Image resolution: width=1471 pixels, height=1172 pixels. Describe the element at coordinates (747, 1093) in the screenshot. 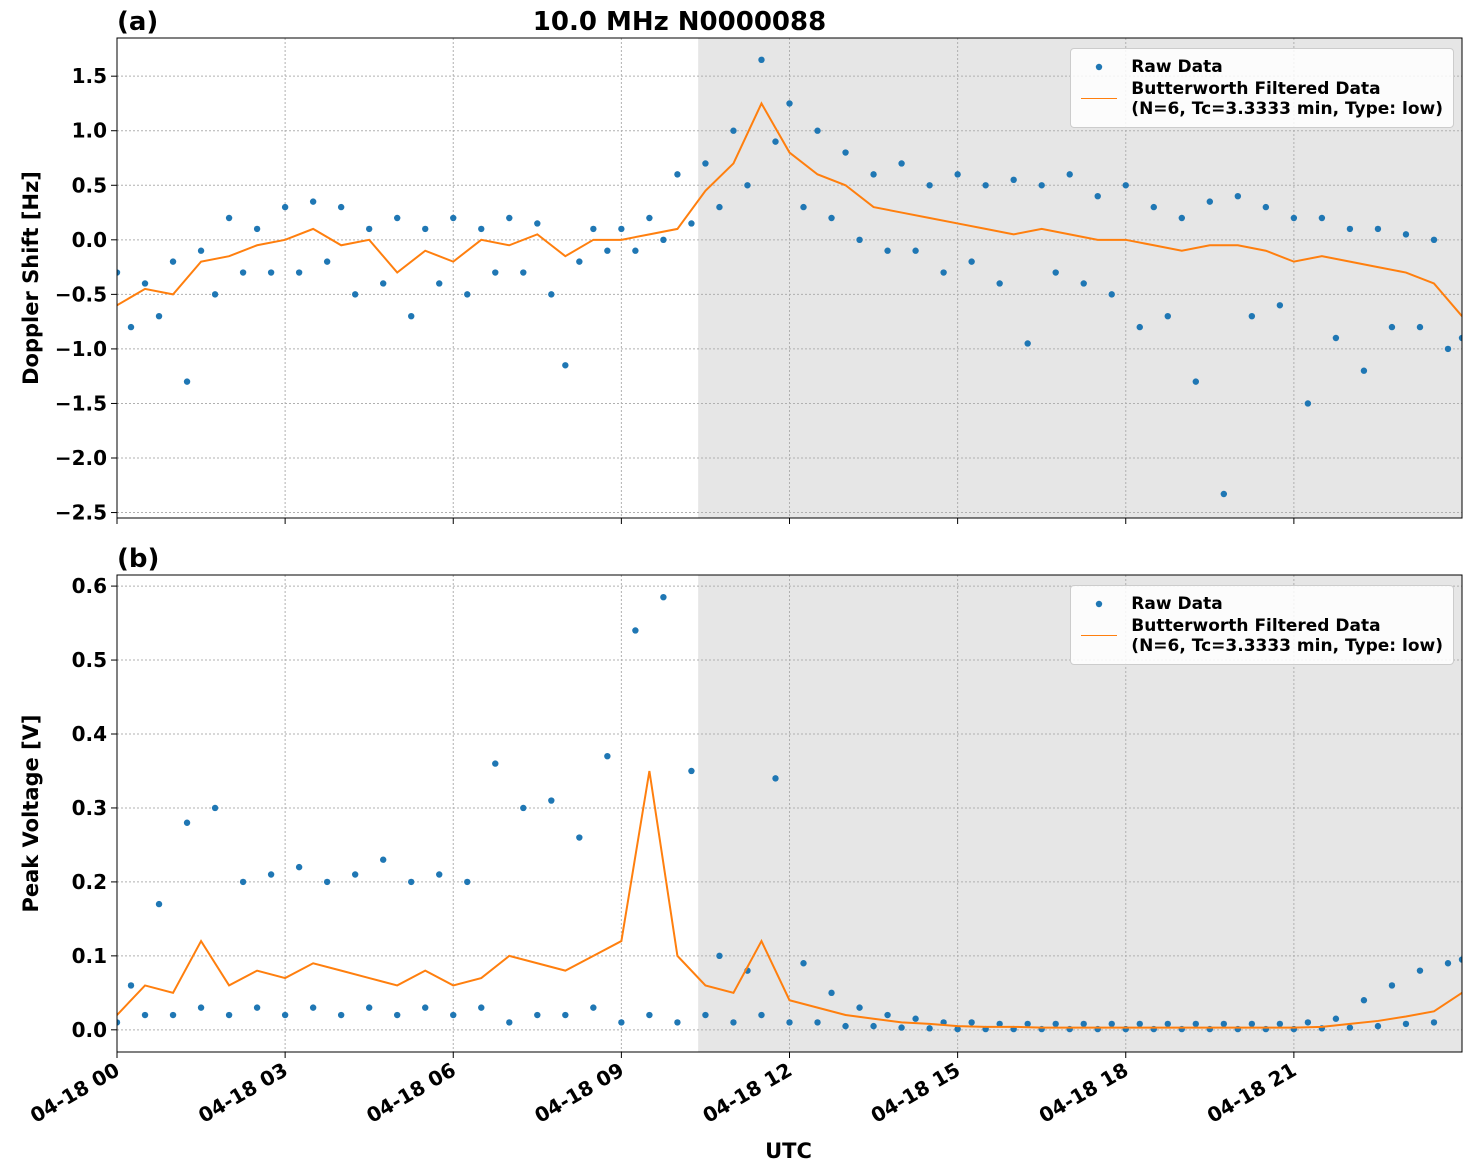

I see `x-tick-label: 04-18 12` at that location.